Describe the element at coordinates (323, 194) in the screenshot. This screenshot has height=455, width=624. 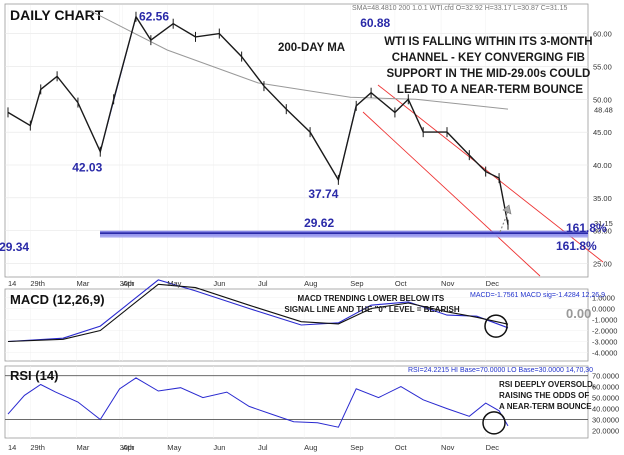
I see `price-label-2: 37.74` at that location.